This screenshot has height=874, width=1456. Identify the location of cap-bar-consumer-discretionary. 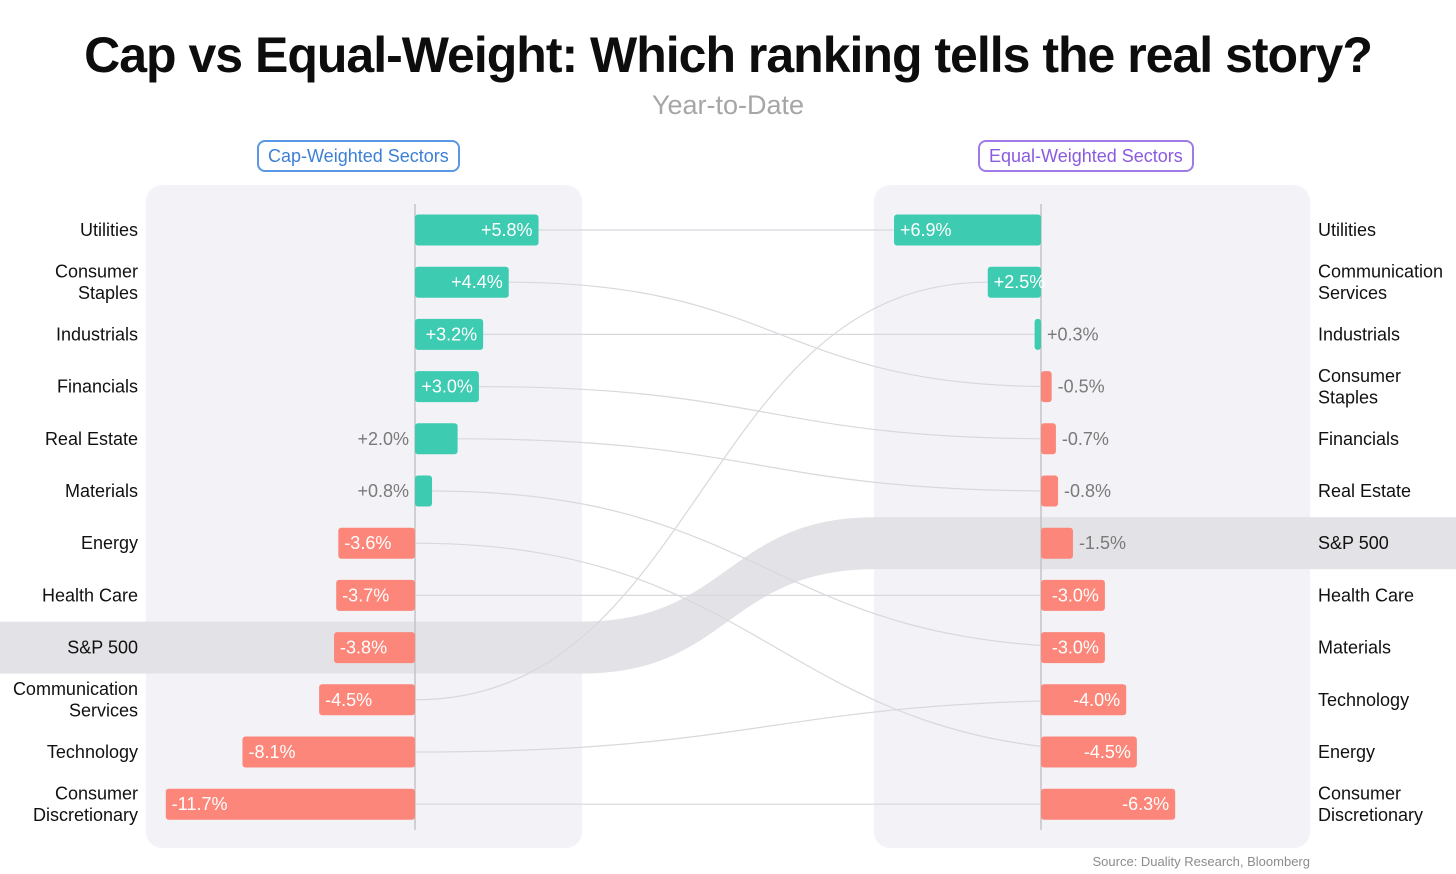
(290, 804).